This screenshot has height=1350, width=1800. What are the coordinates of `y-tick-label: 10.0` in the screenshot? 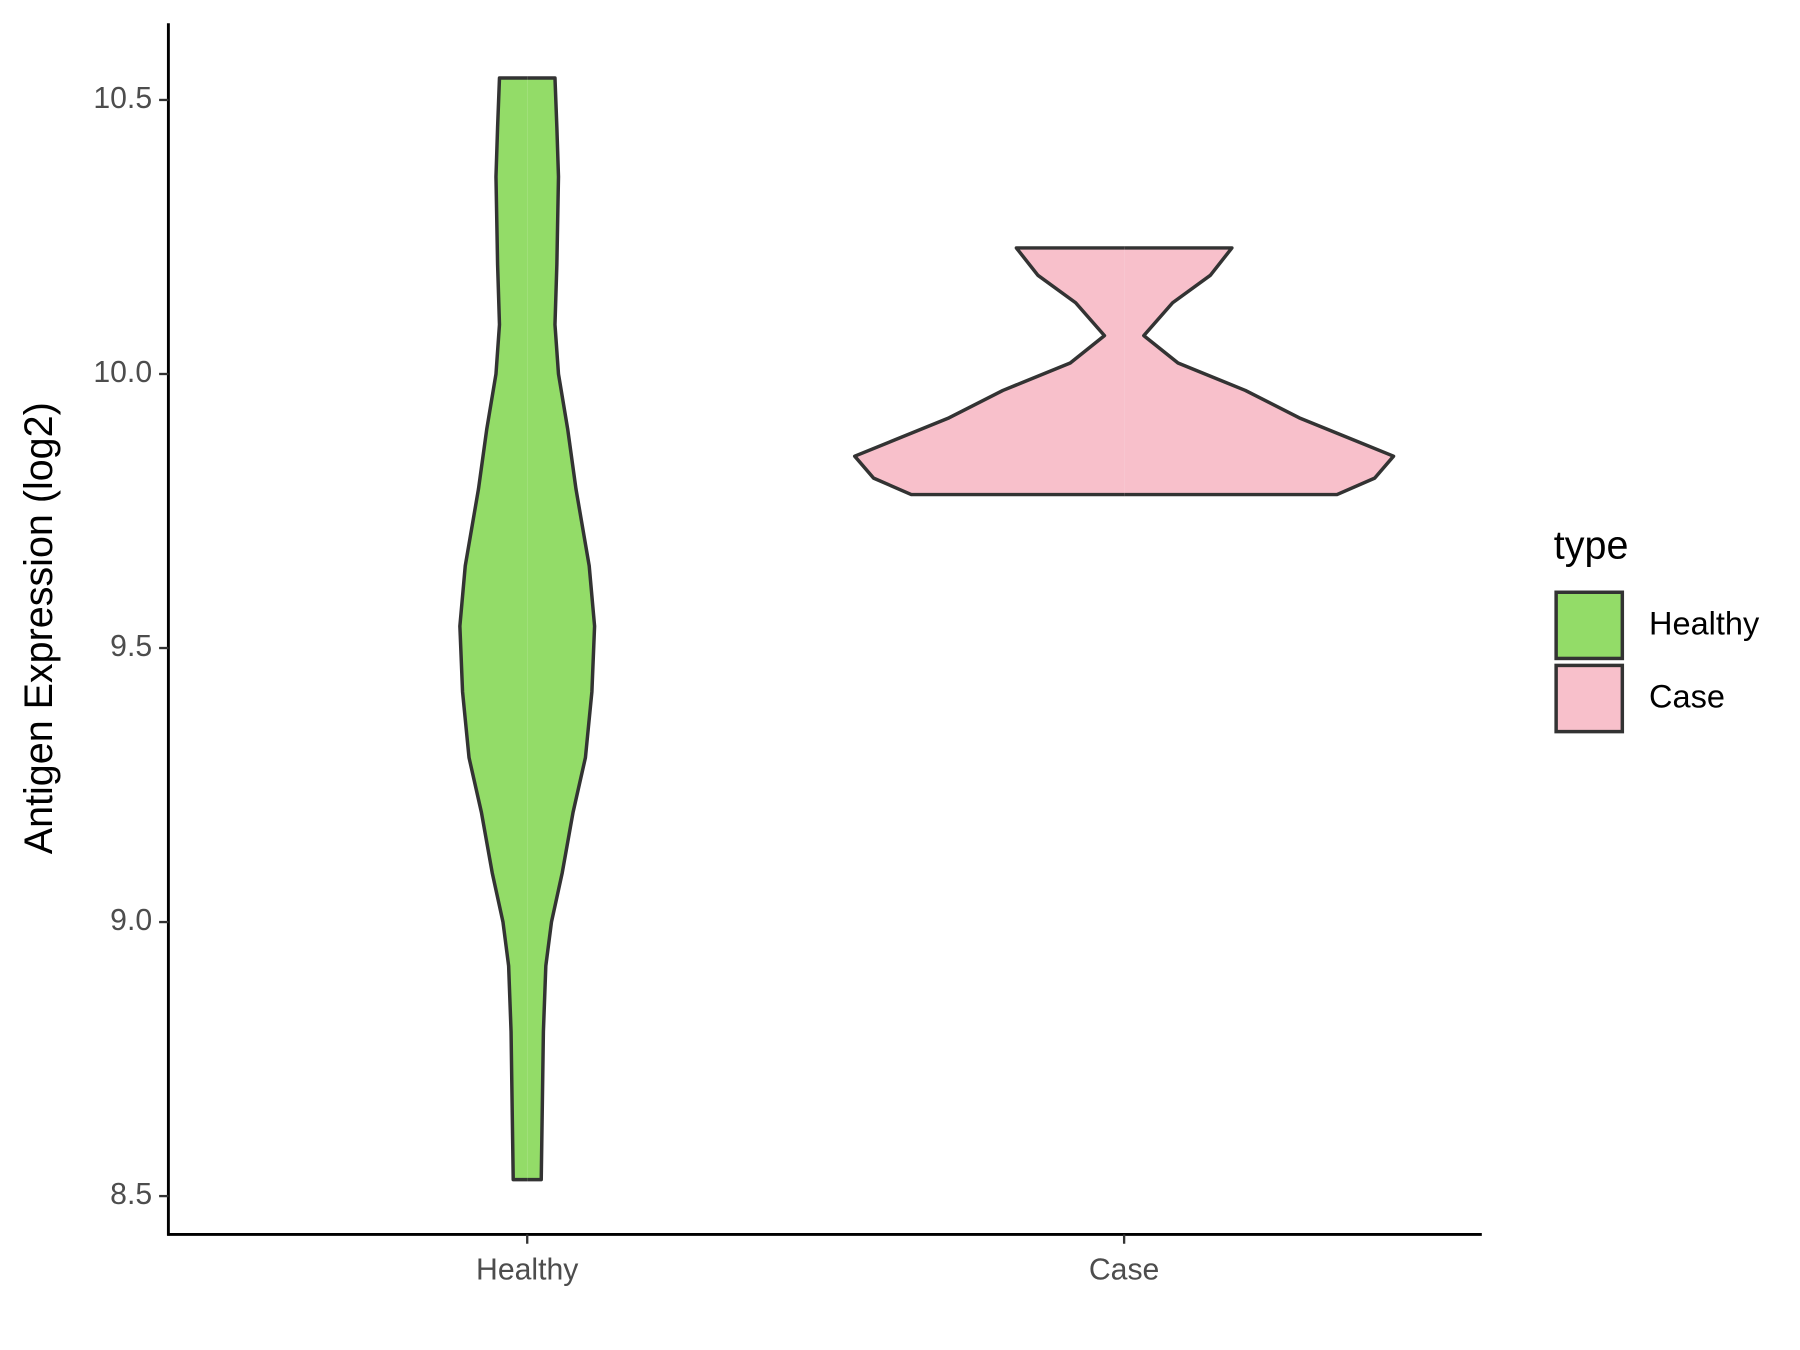 It's located at (122, 372).